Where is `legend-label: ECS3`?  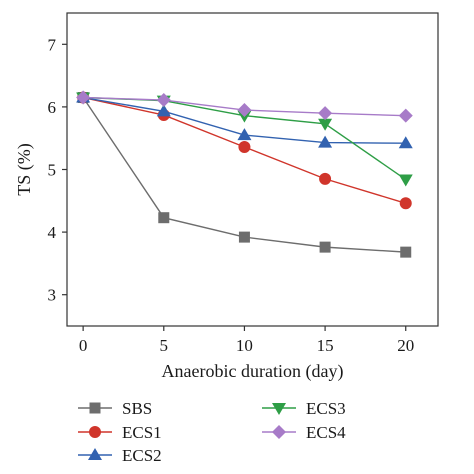 legend-label: ECS3 is located at coordinates (326, 408).